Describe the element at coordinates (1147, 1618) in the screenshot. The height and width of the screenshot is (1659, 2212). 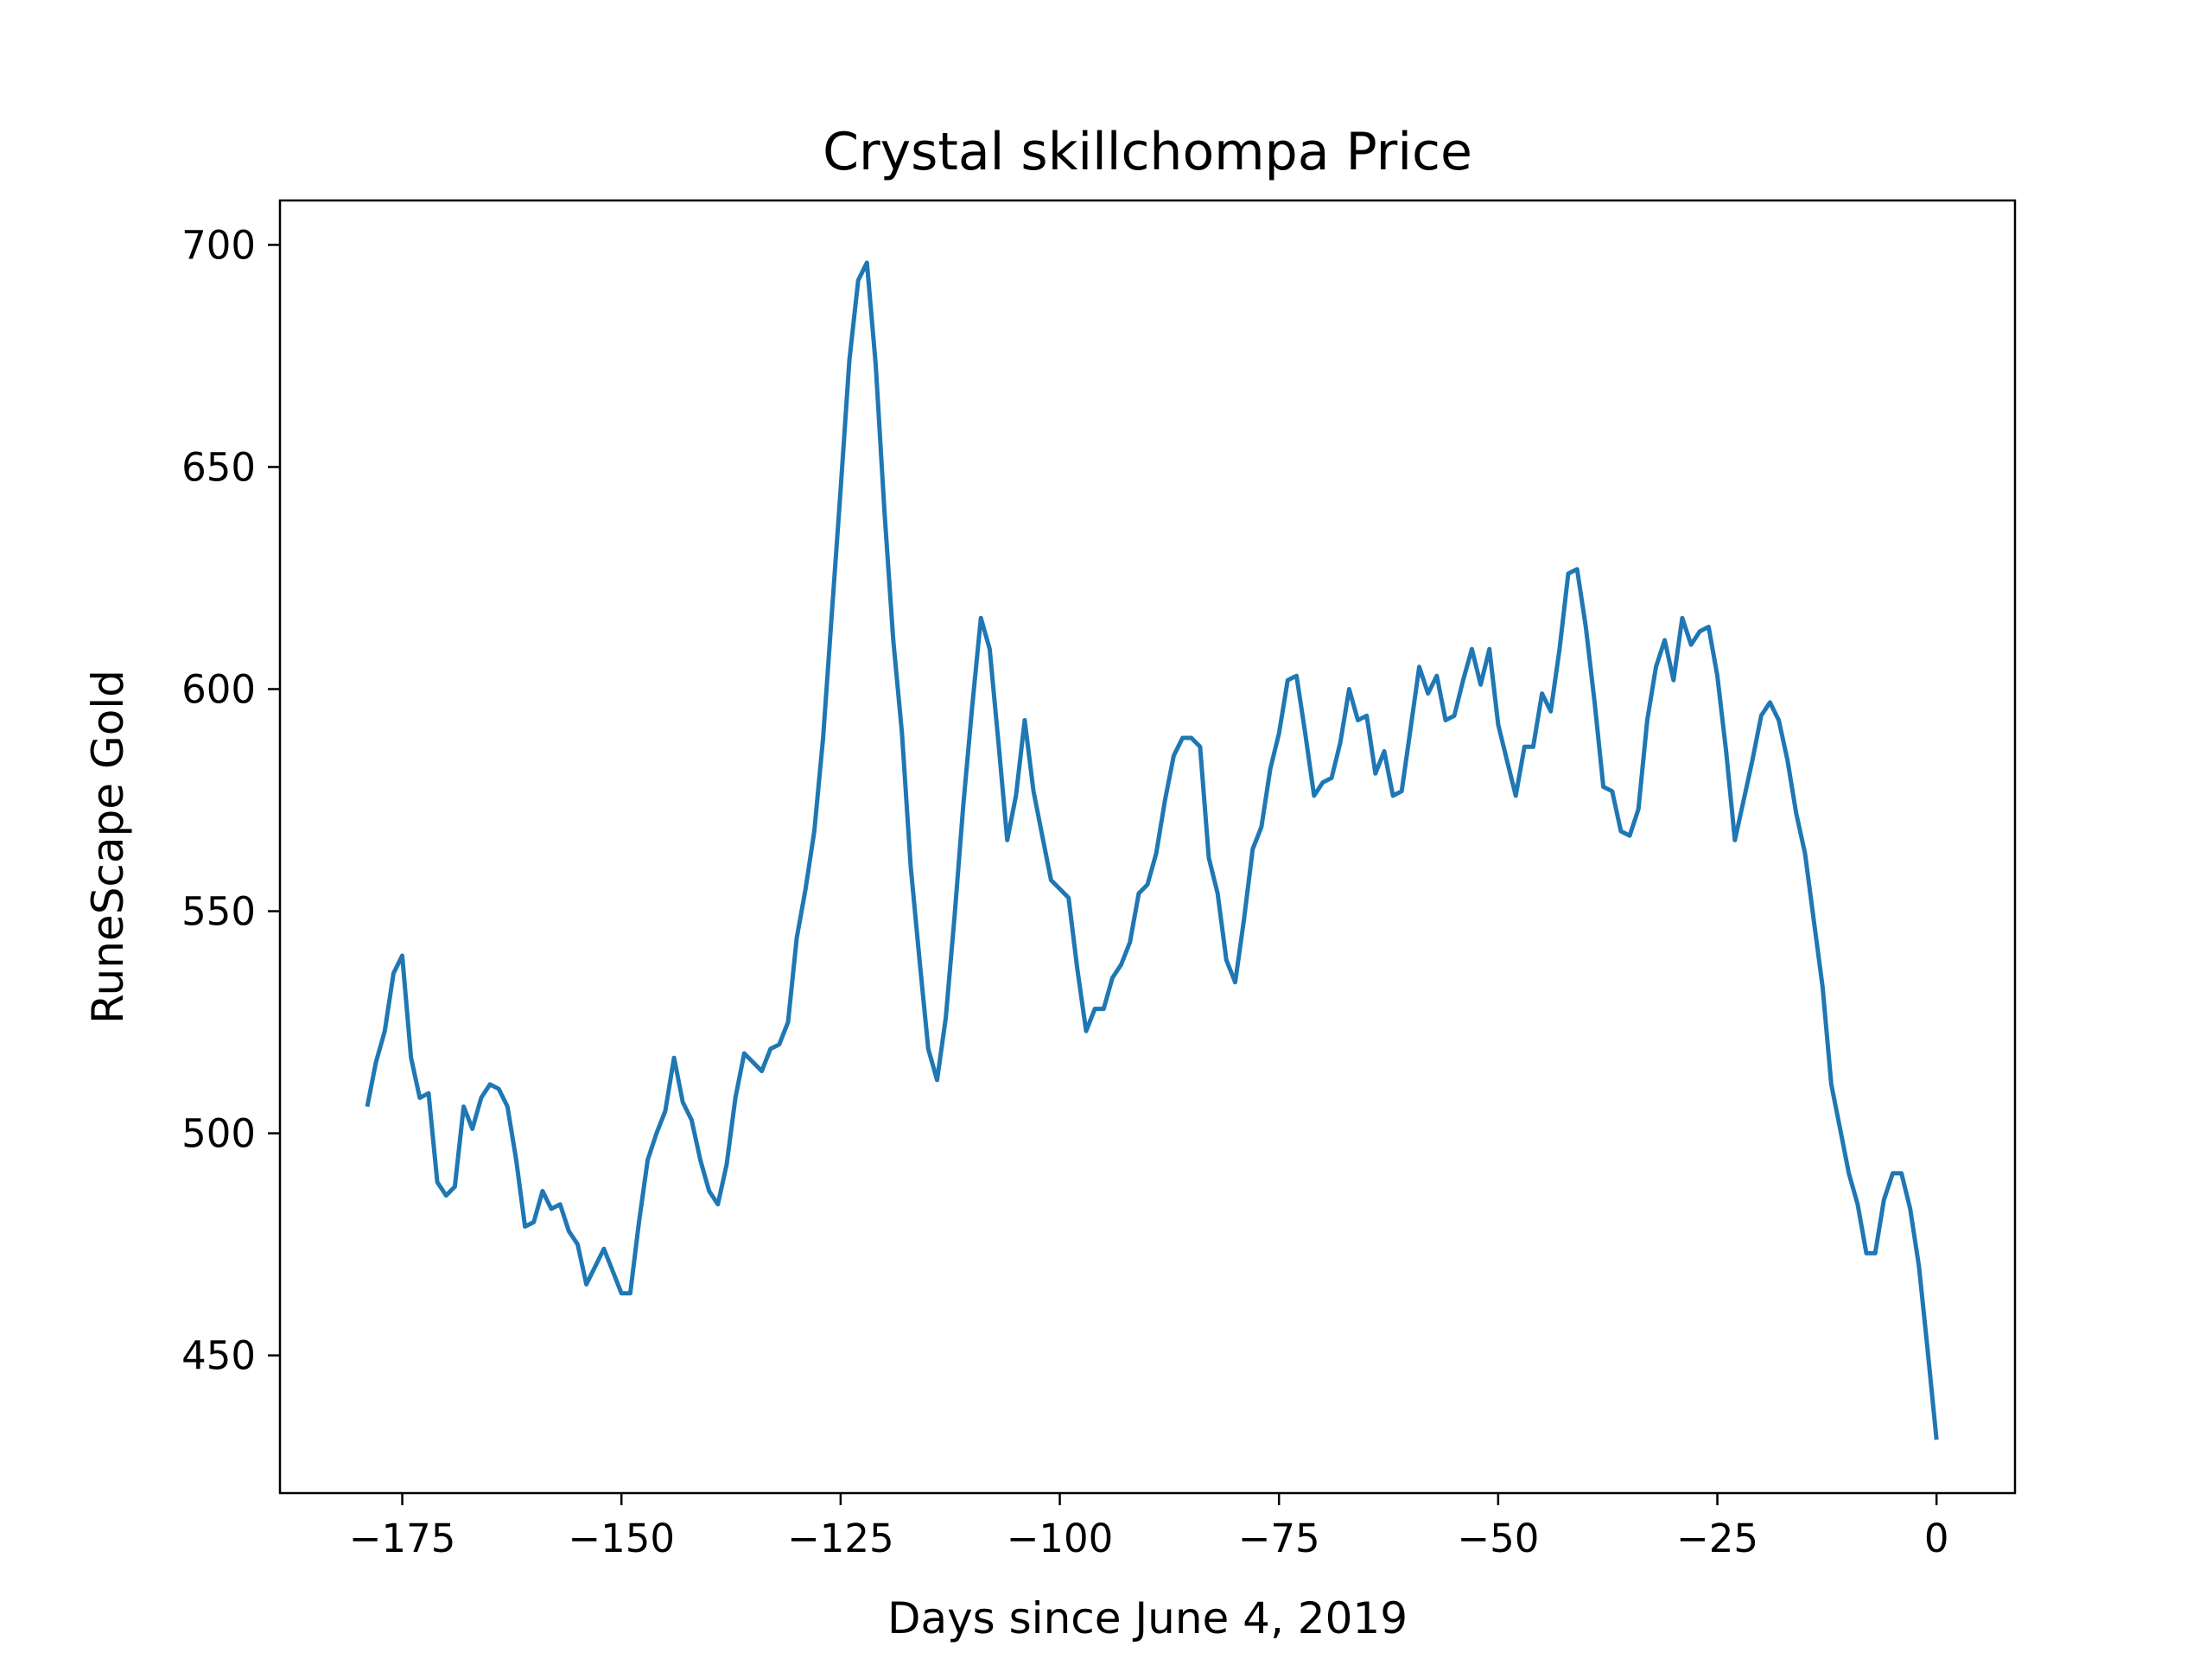
I see `x-axis-label: Days since June 4, 2019` at that location.